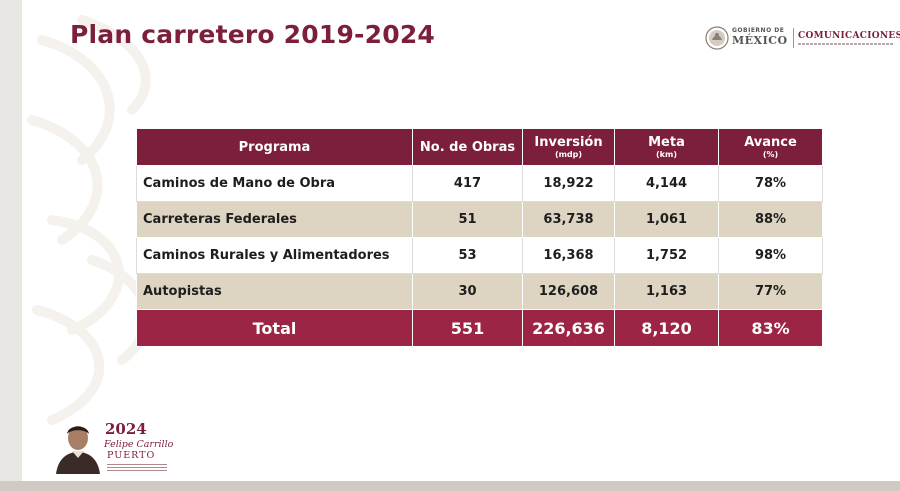 This screenshot has width=900, height=491. Describe the element at coordinates (137, 467) in the screenshot. I see `logo-fine-print` at that location.